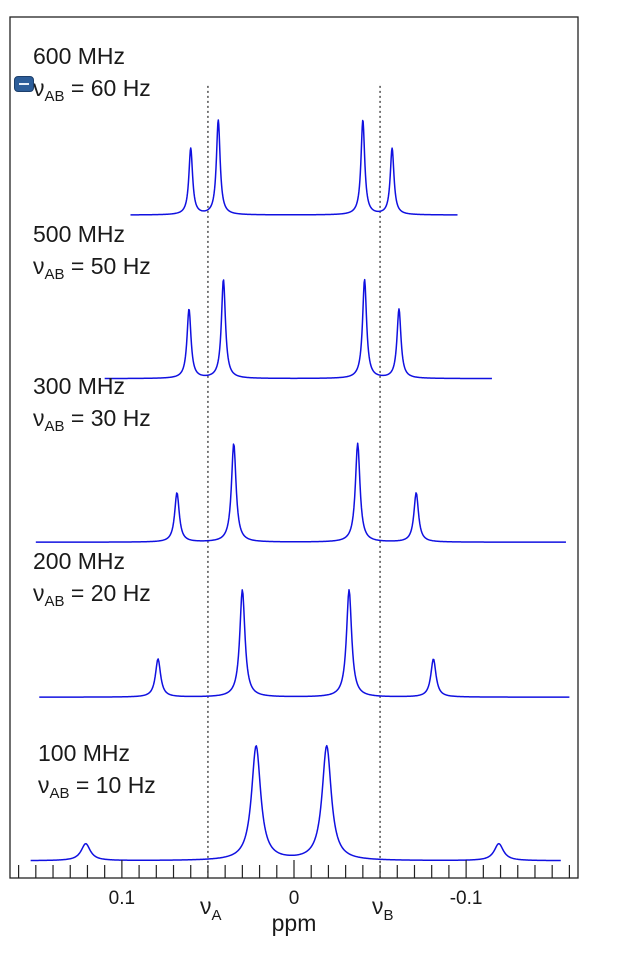 The width and height of the screenshot is (617, 954). I want to click on reference-subscript: B, so click(389, 915).